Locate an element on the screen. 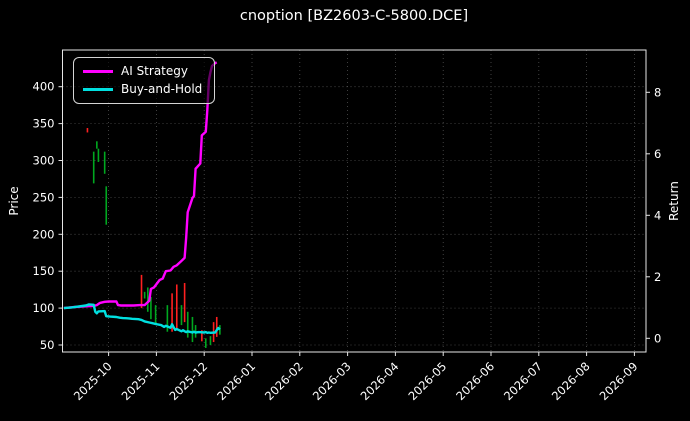 The height and width of the screenshot is (421, 690). left-tick-label: 250 is located at coordinates (44, 197).